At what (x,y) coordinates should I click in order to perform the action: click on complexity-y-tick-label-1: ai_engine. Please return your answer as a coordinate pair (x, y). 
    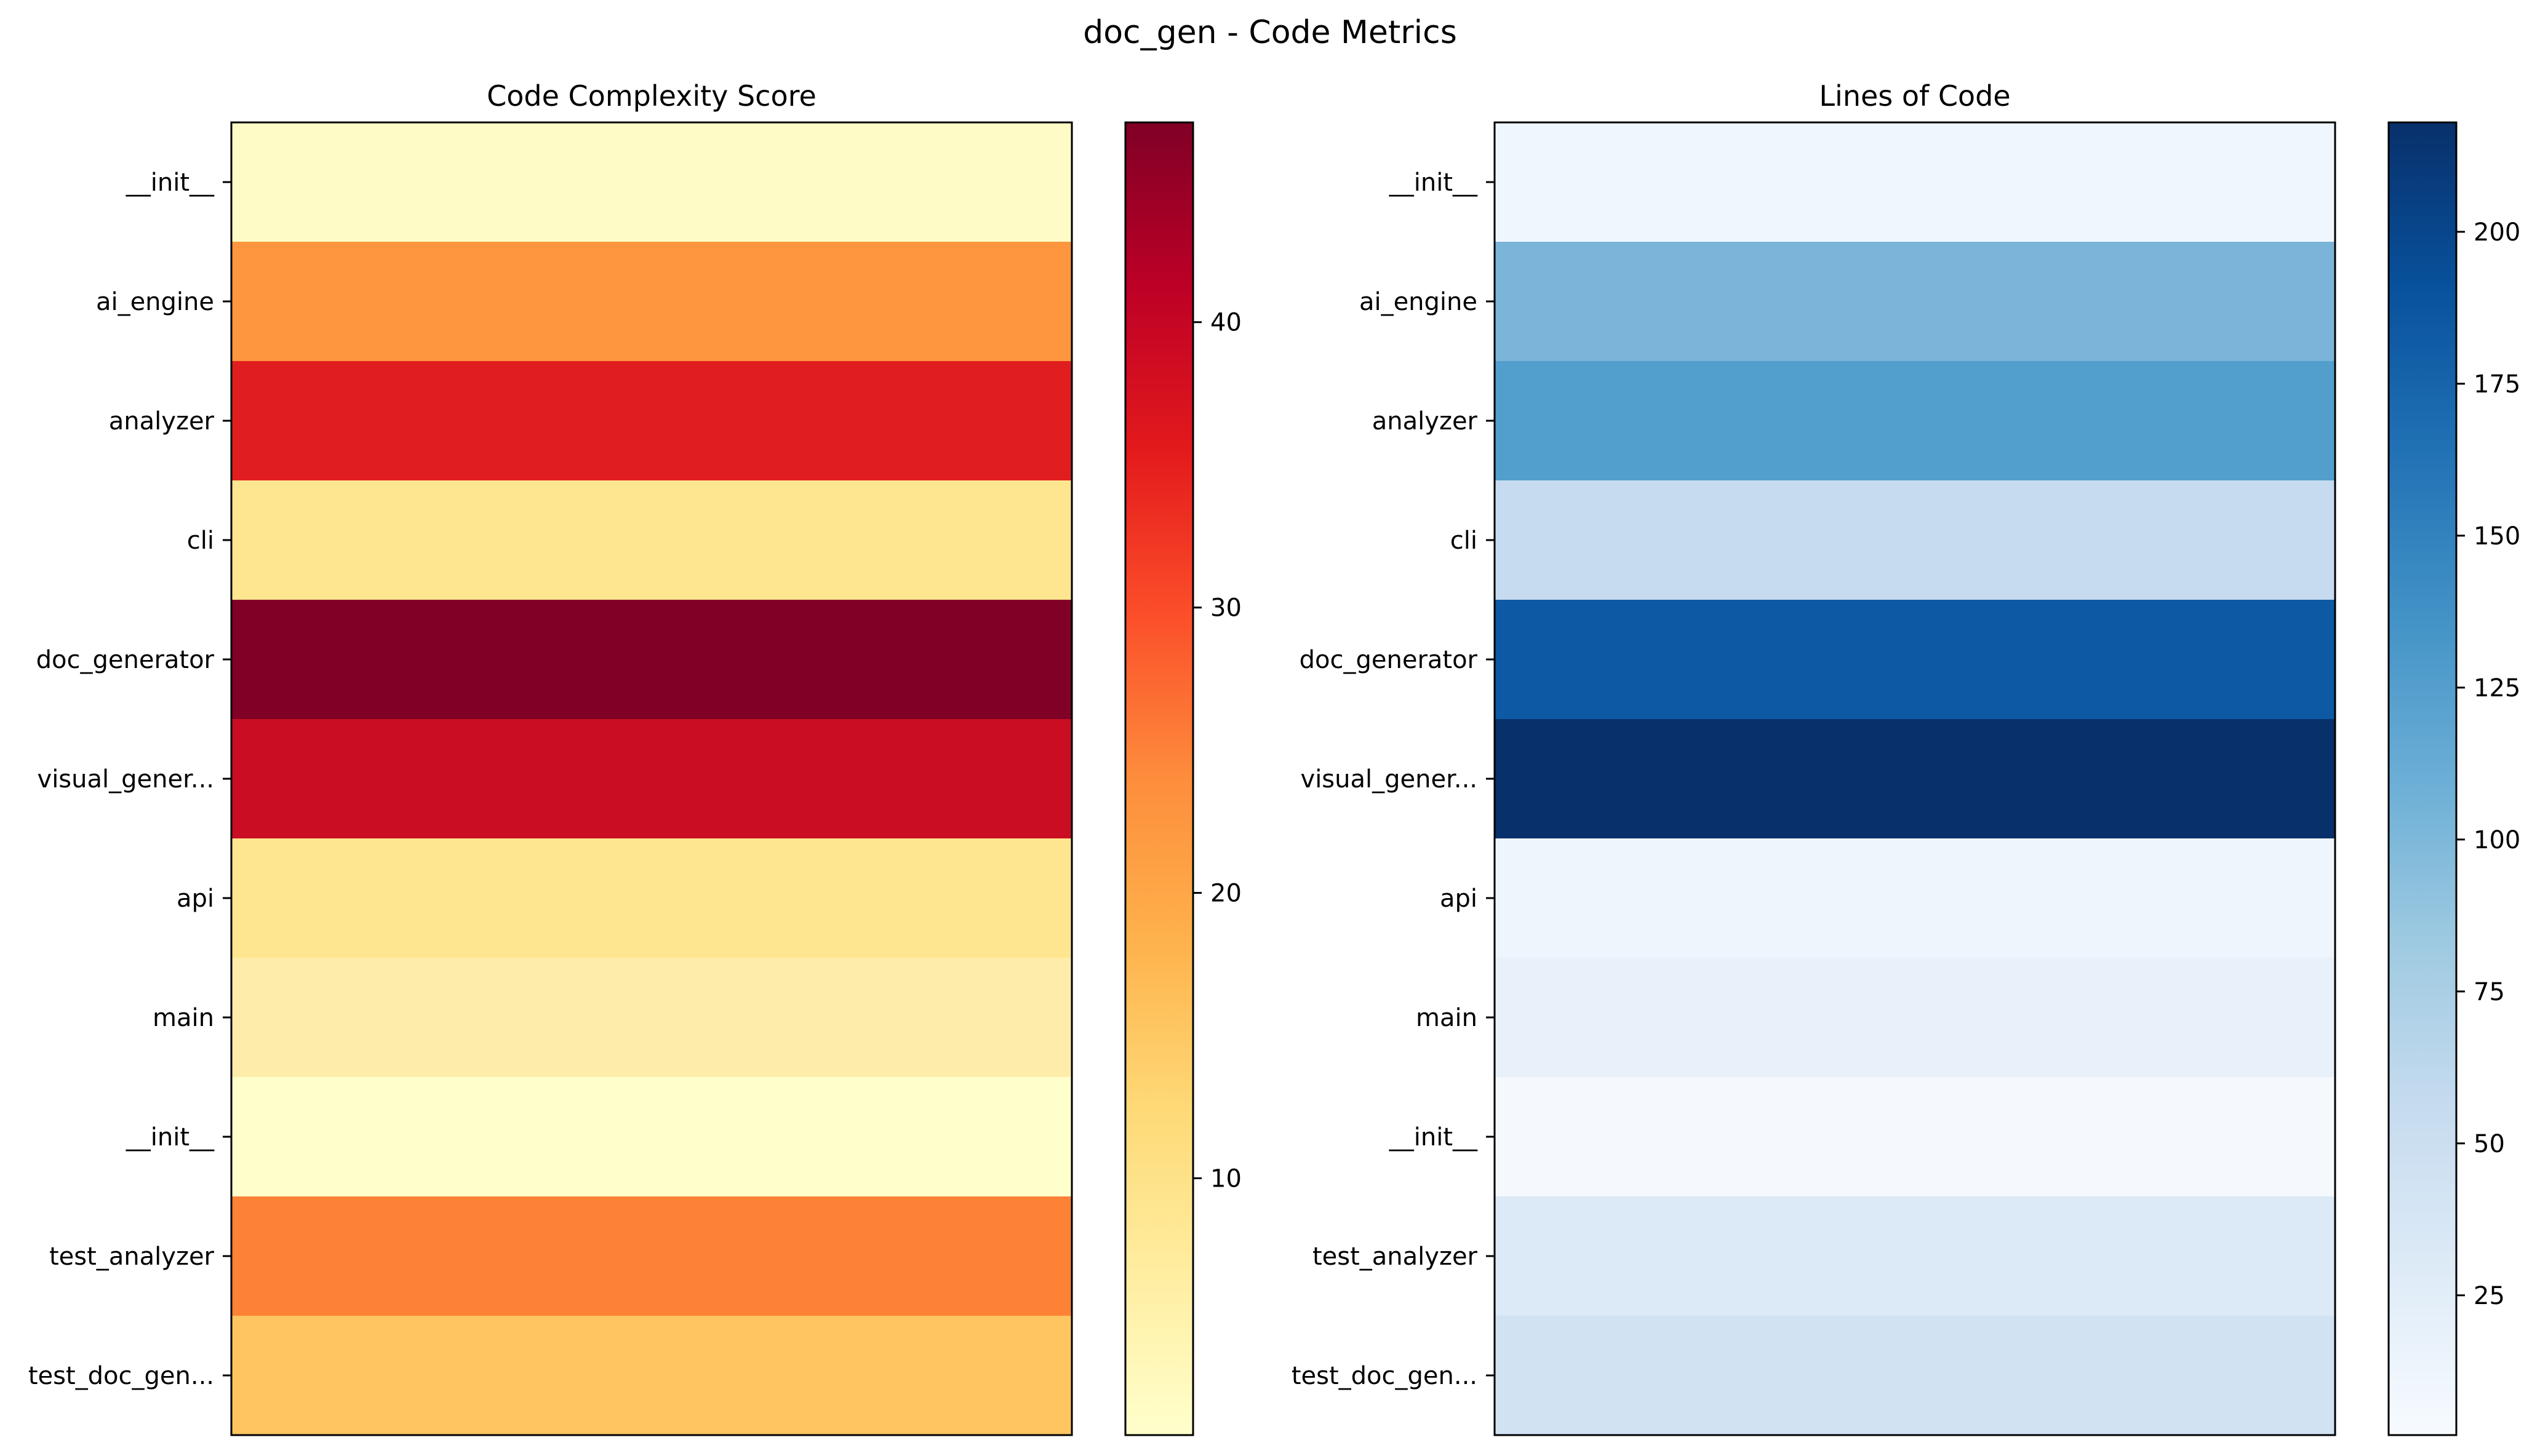
    Looking at the image, I should click on (155, 302).